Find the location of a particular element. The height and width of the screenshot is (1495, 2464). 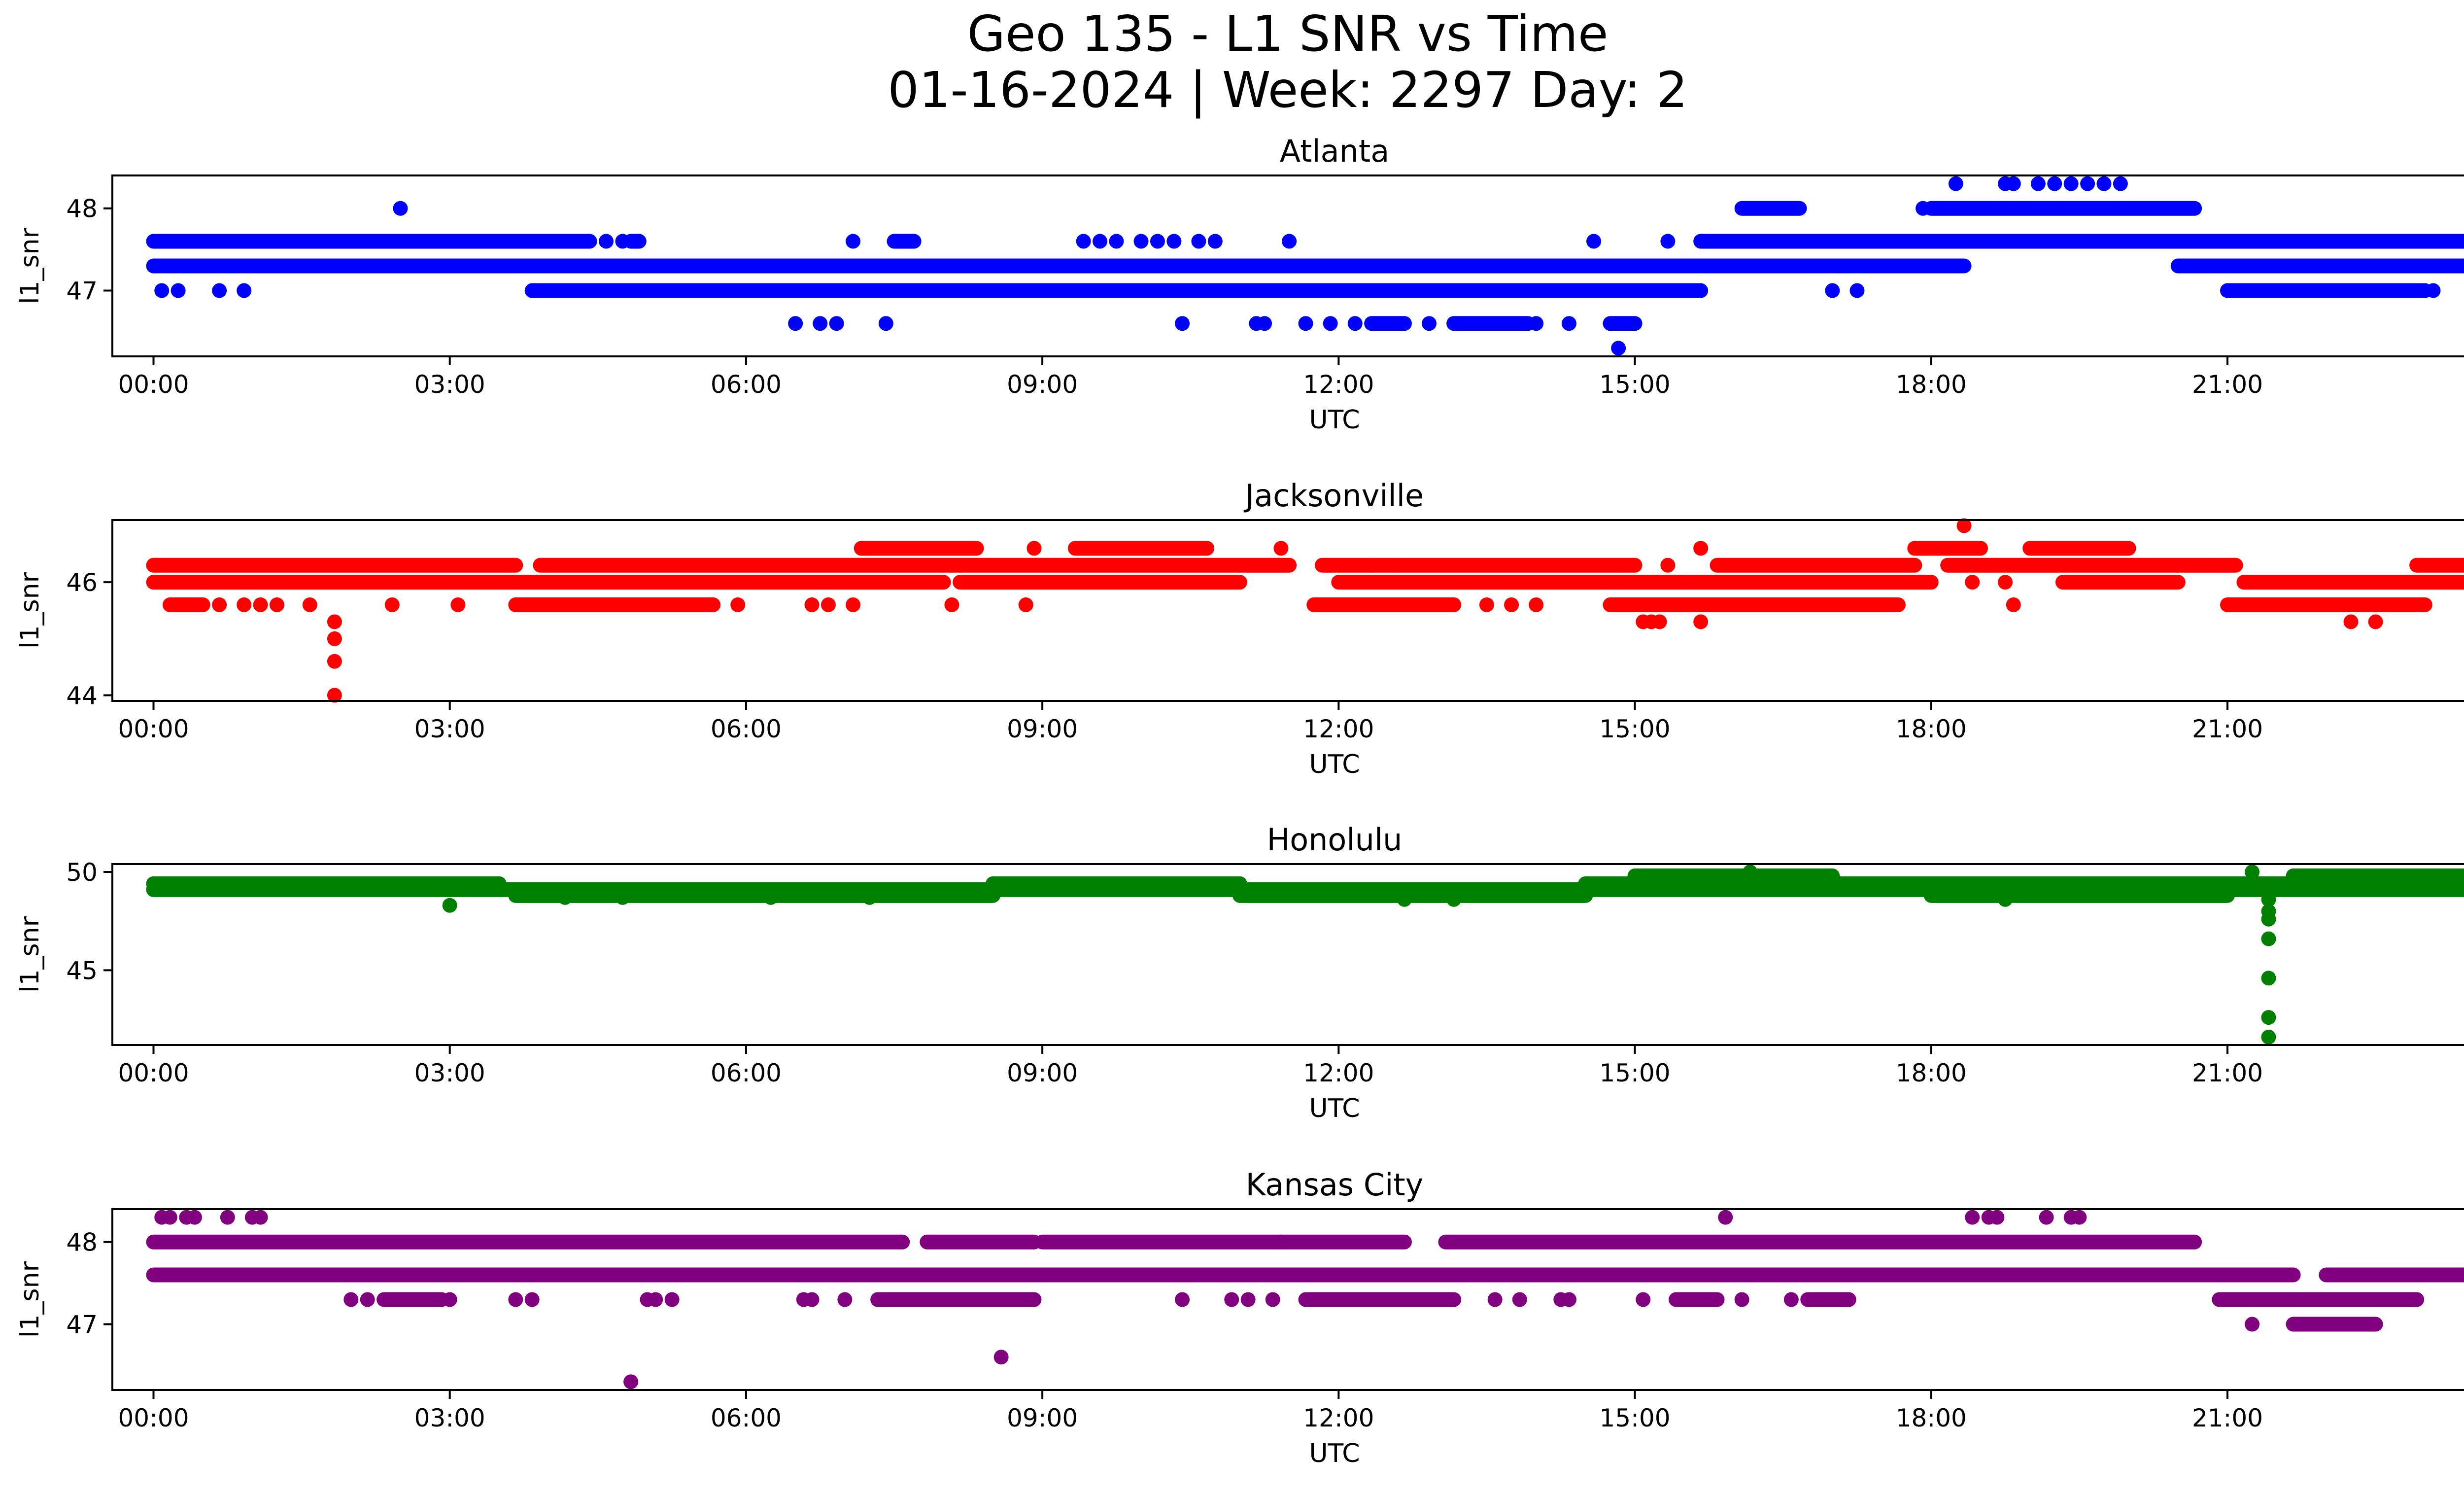

y-tick-label: 48 is located at coordinates (82, 209).